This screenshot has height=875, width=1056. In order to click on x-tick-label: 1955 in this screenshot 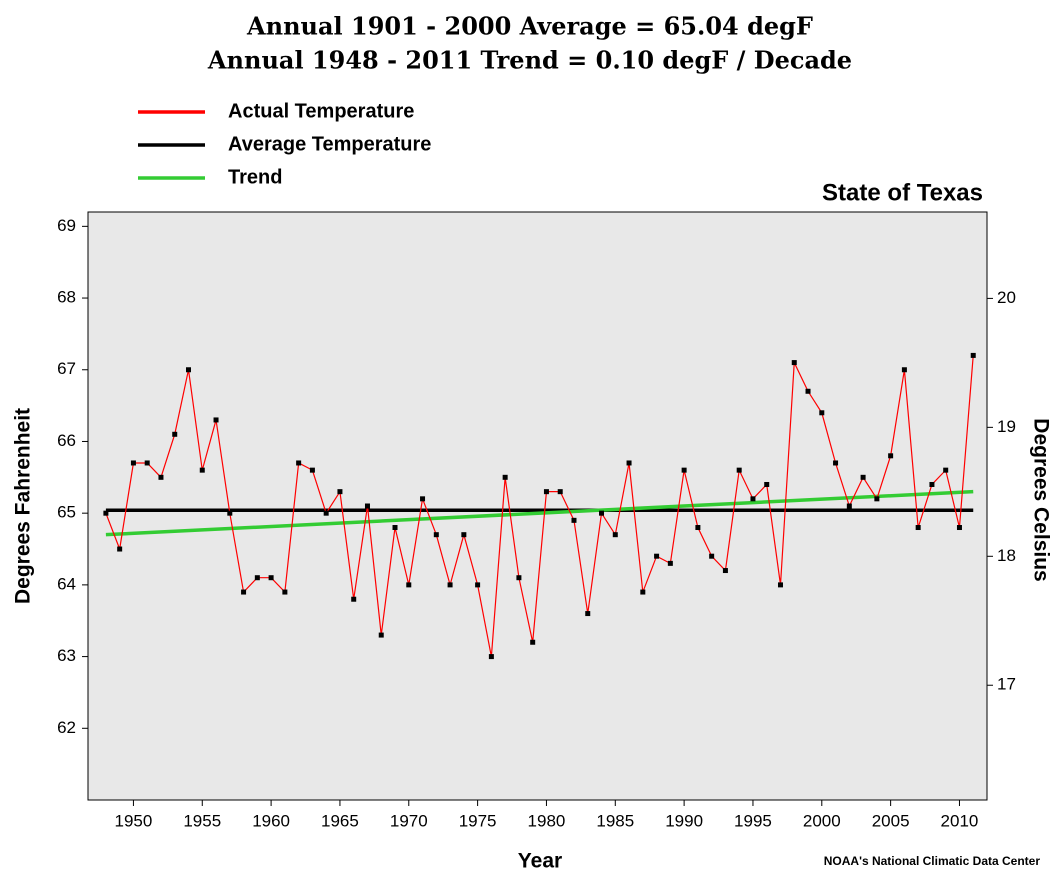, I will do `click(202, 820)`.